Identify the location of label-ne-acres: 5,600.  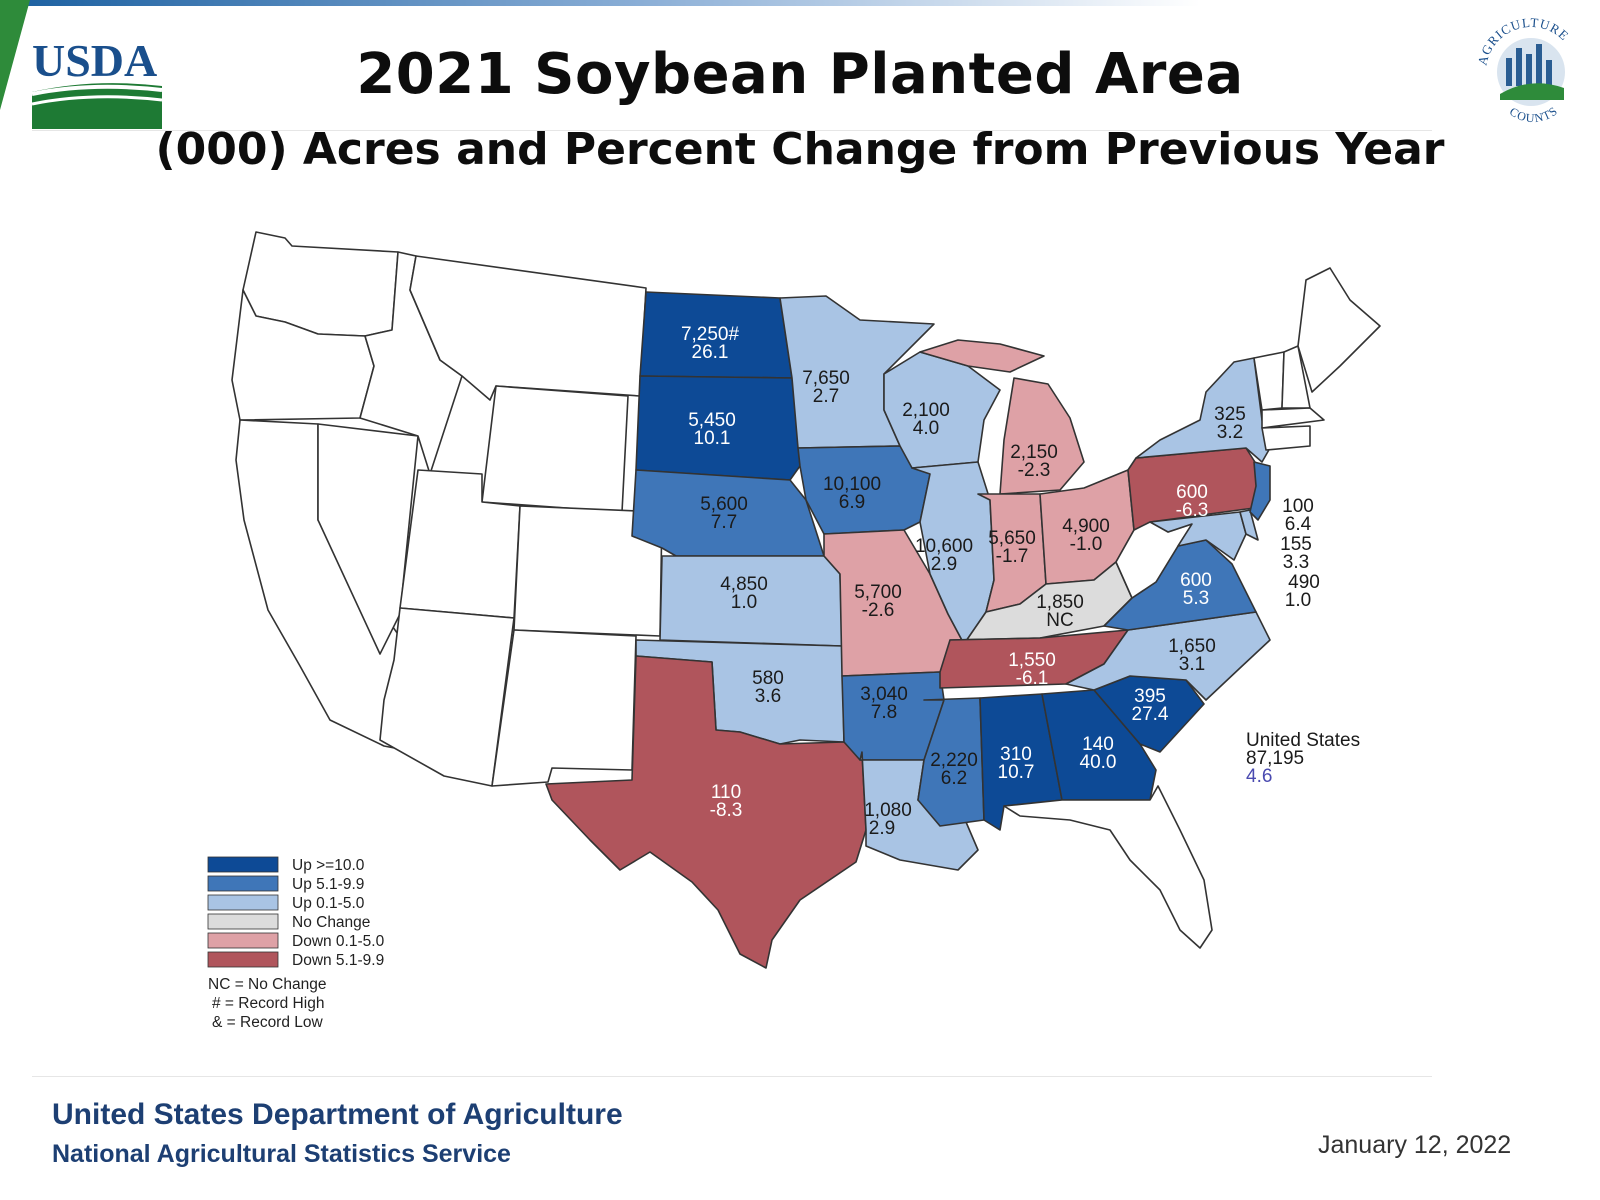
(724, 504).